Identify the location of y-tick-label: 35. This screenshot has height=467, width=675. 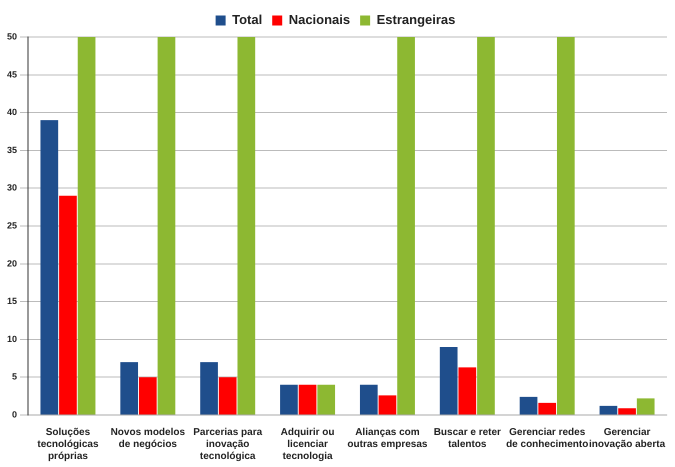
(12, 149).